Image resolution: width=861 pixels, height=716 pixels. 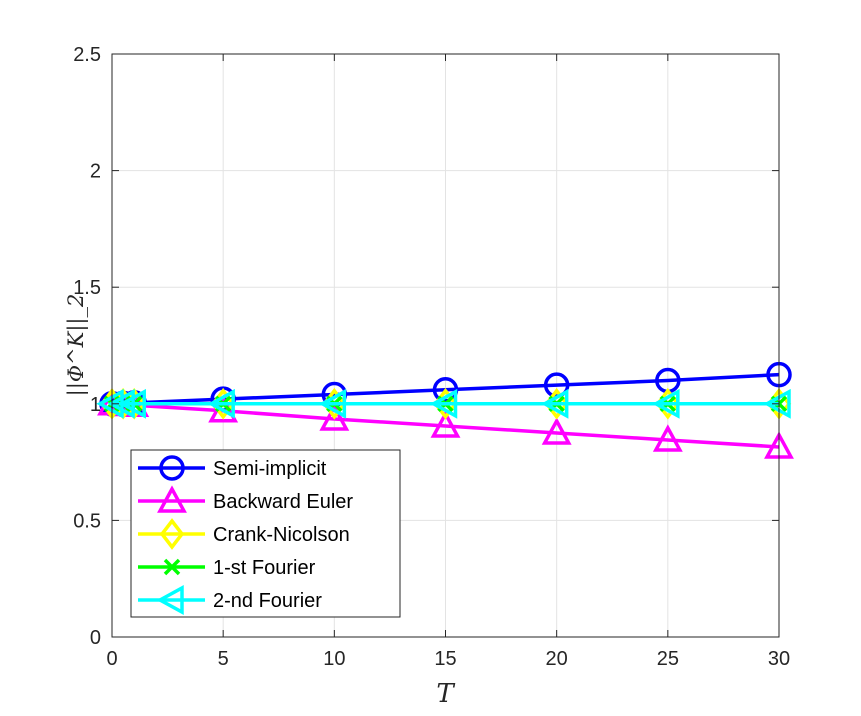 What do you see at coordinates (95, 172) in the screenshot?
I see `y-tick-label: 2` at bounding box center [95, 172].